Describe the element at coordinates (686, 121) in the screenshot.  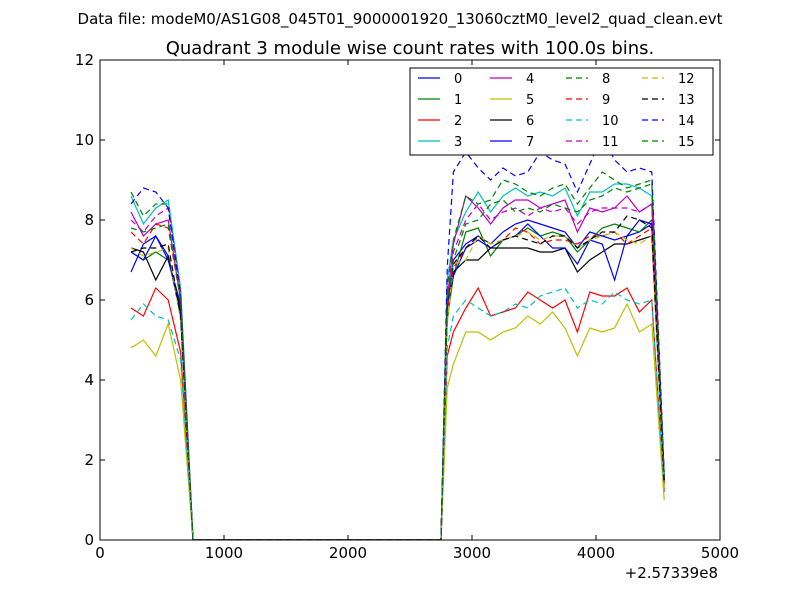
I see `legend-label-14: 14` at that location.